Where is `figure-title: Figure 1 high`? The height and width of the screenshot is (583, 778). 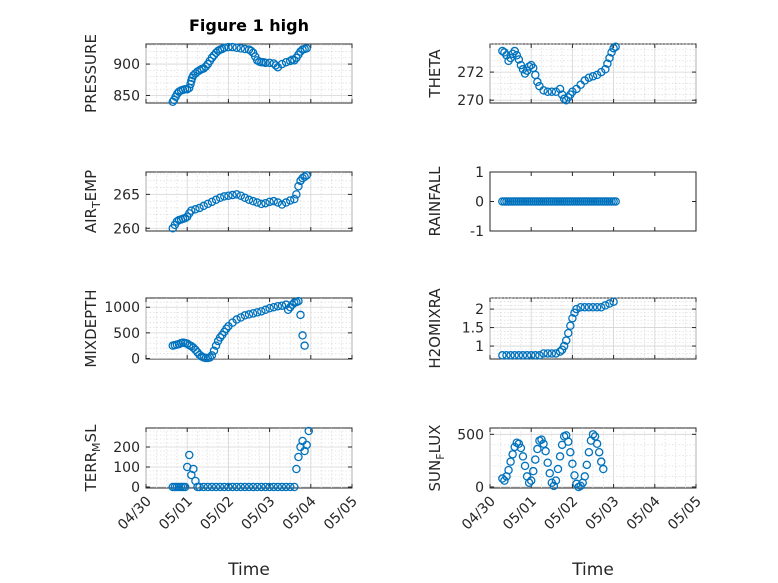
figure-title: Figure 1 high is located at coordinates (249, 25).